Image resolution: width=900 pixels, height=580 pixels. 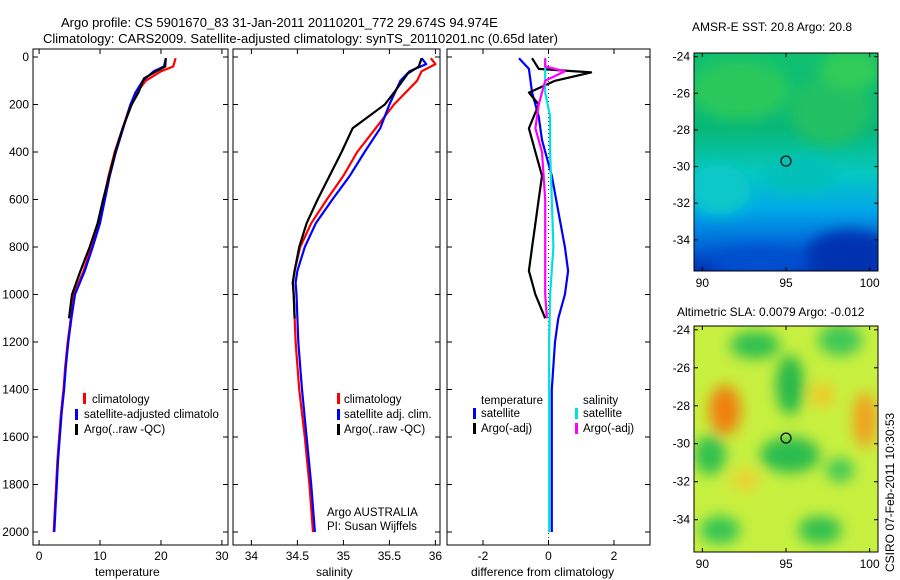 What do you see at coordinates (19, 200) in the screenshot?
I see `depth-tick-label: 600` at bounding box center [19, 200].